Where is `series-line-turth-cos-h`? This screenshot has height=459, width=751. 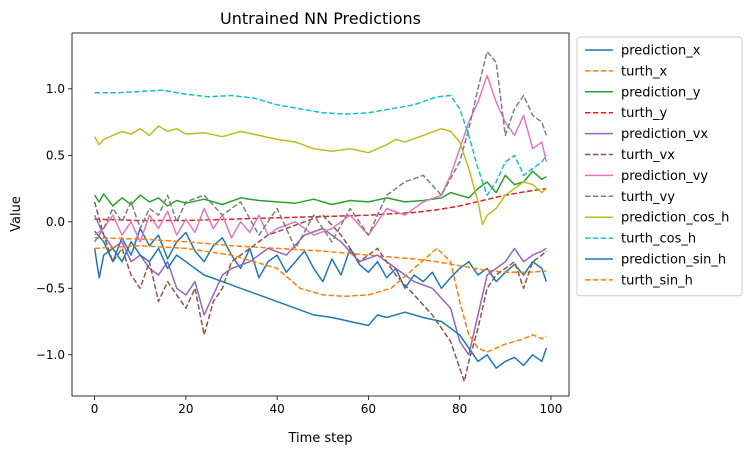
series-line-turth-cos-h is located at coordinates (321, 142).